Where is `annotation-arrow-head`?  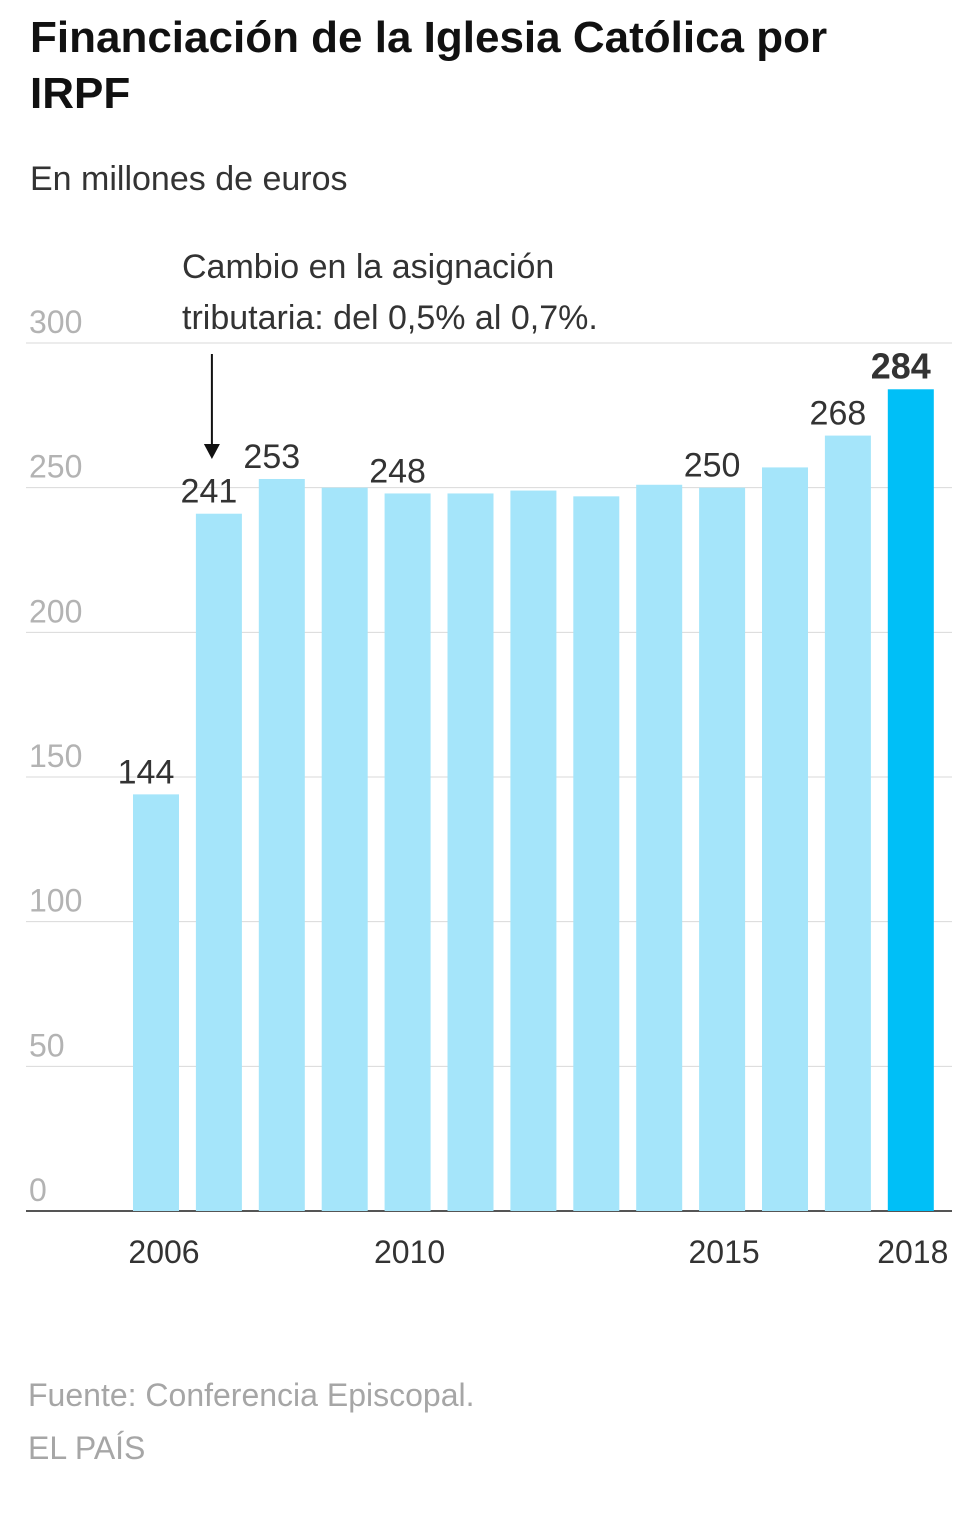
annotation-arrow-head is located at coordinates (211, 451).